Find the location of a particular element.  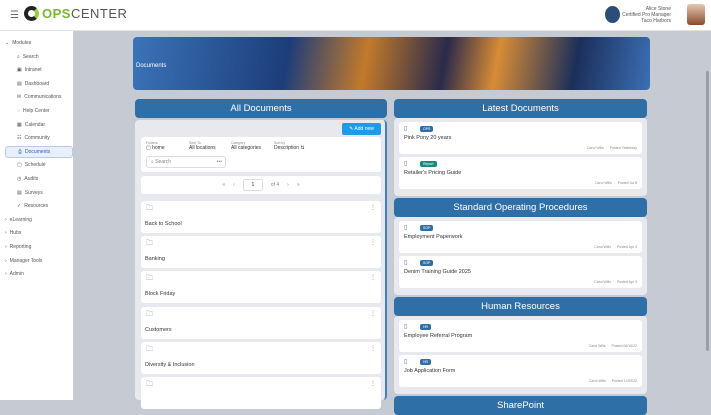

page-input: 1 is located at coordinates (252, 185).